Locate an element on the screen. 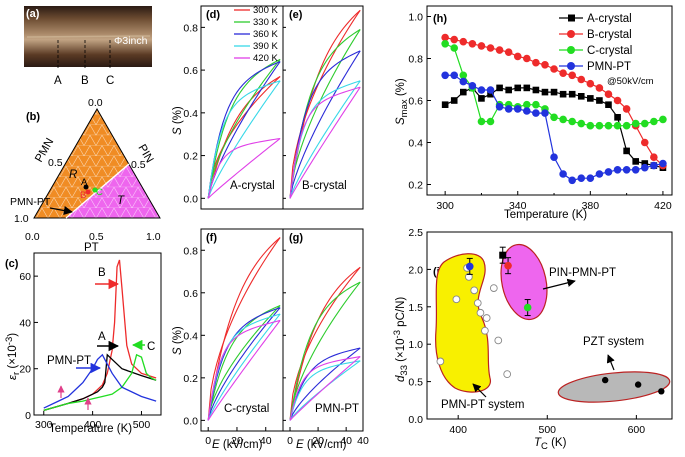  panel-d-name: A-crystal is located at coordinates (252, 186).